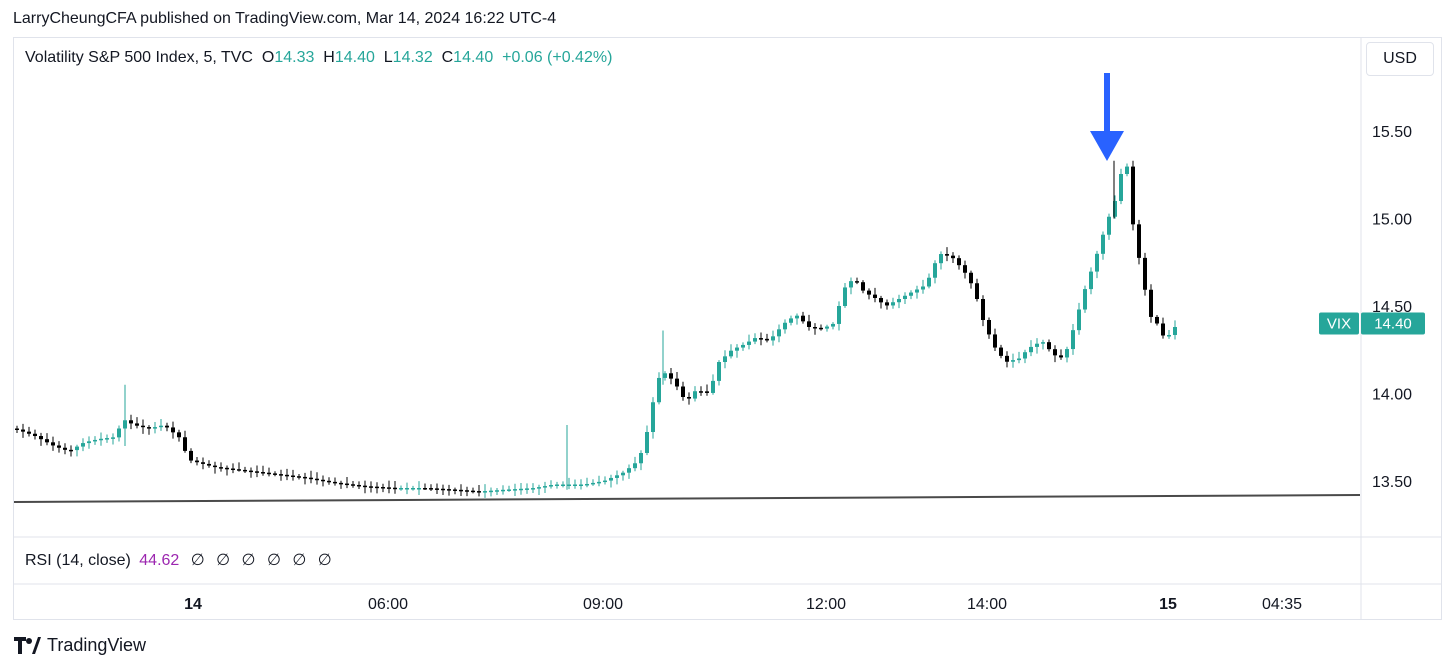 The height and width of the screenshot is (669, 1456). What do you see at coordinates (1339, 323) in the screenshot?
I see `vix-symbol-tag` at bounding box center [1339, 323].